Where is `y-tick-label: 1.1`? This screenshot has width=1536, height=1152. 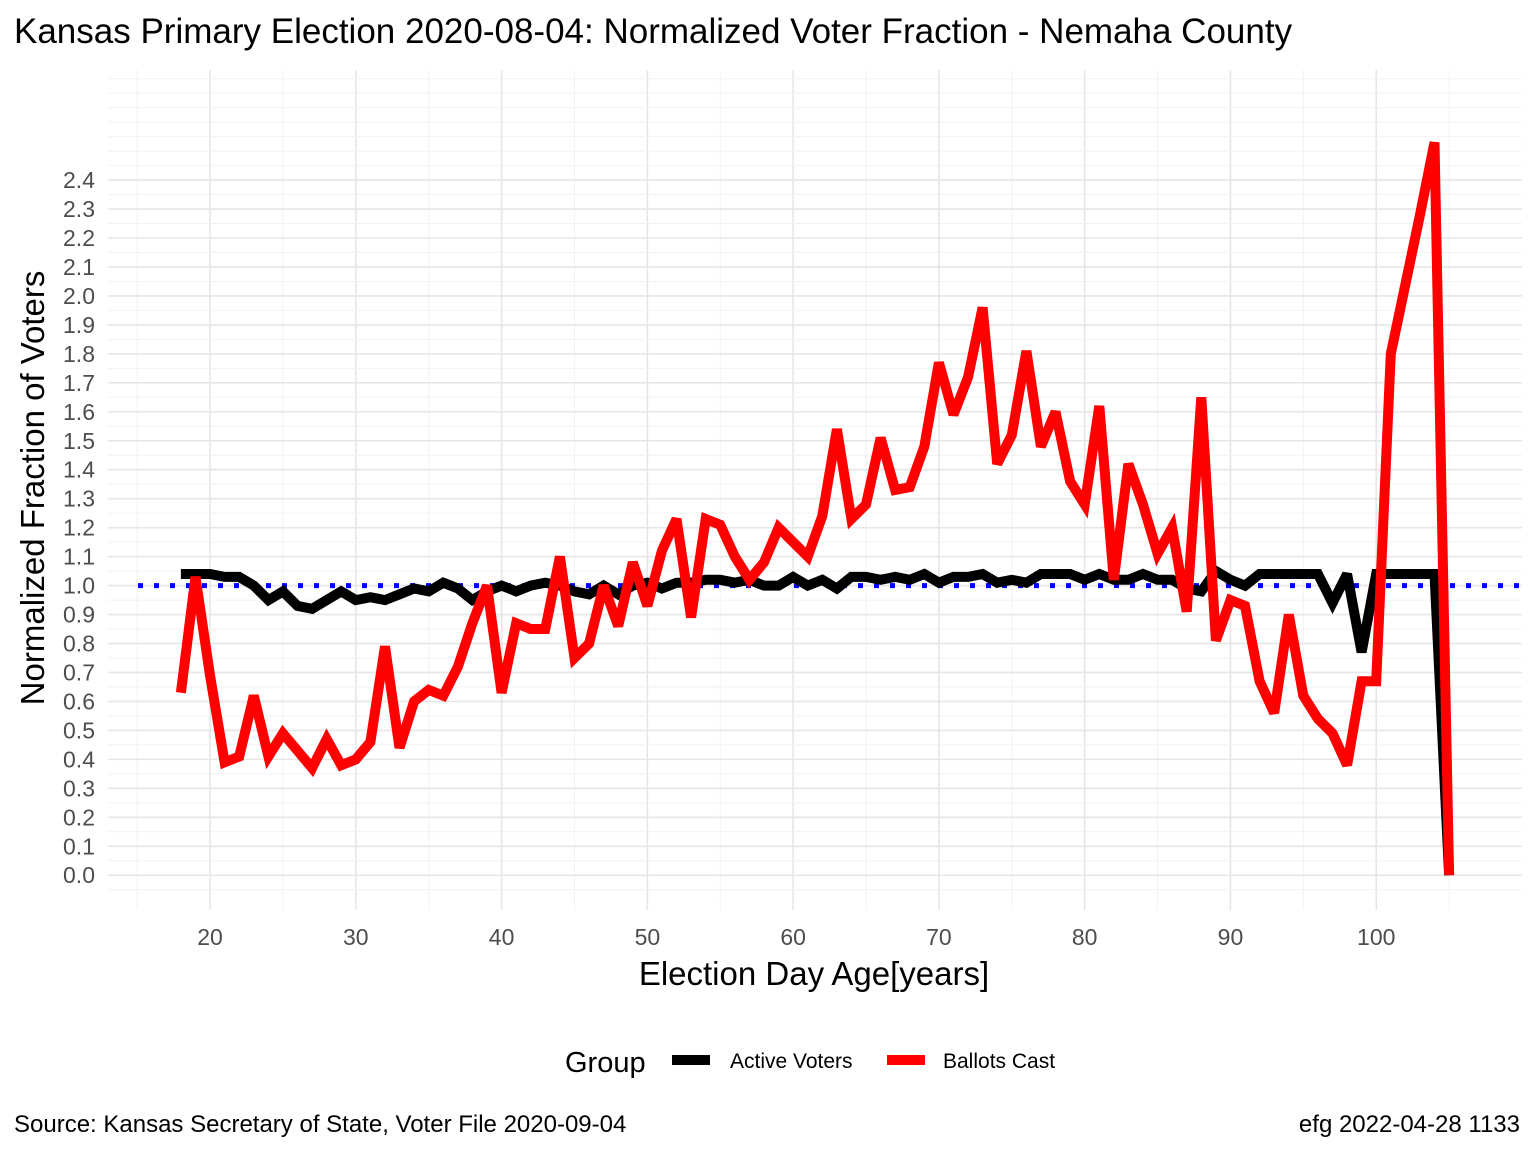
y-tick-label: 1.1 is located at coordinates (79, 557).